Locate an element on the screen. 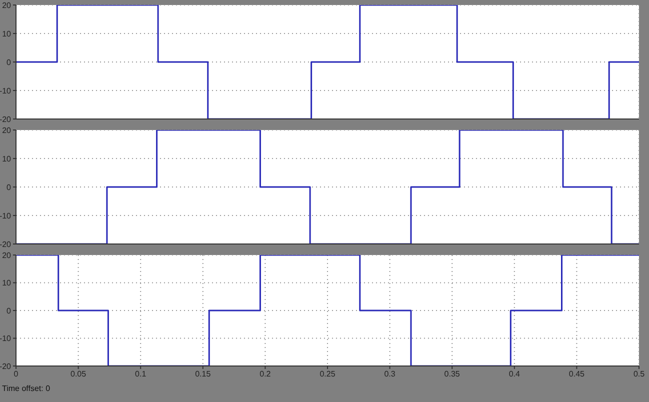 The height and width of the screenshot is (402, 649). x-tick-label: 0.45 is located at coordinates (577, 374).